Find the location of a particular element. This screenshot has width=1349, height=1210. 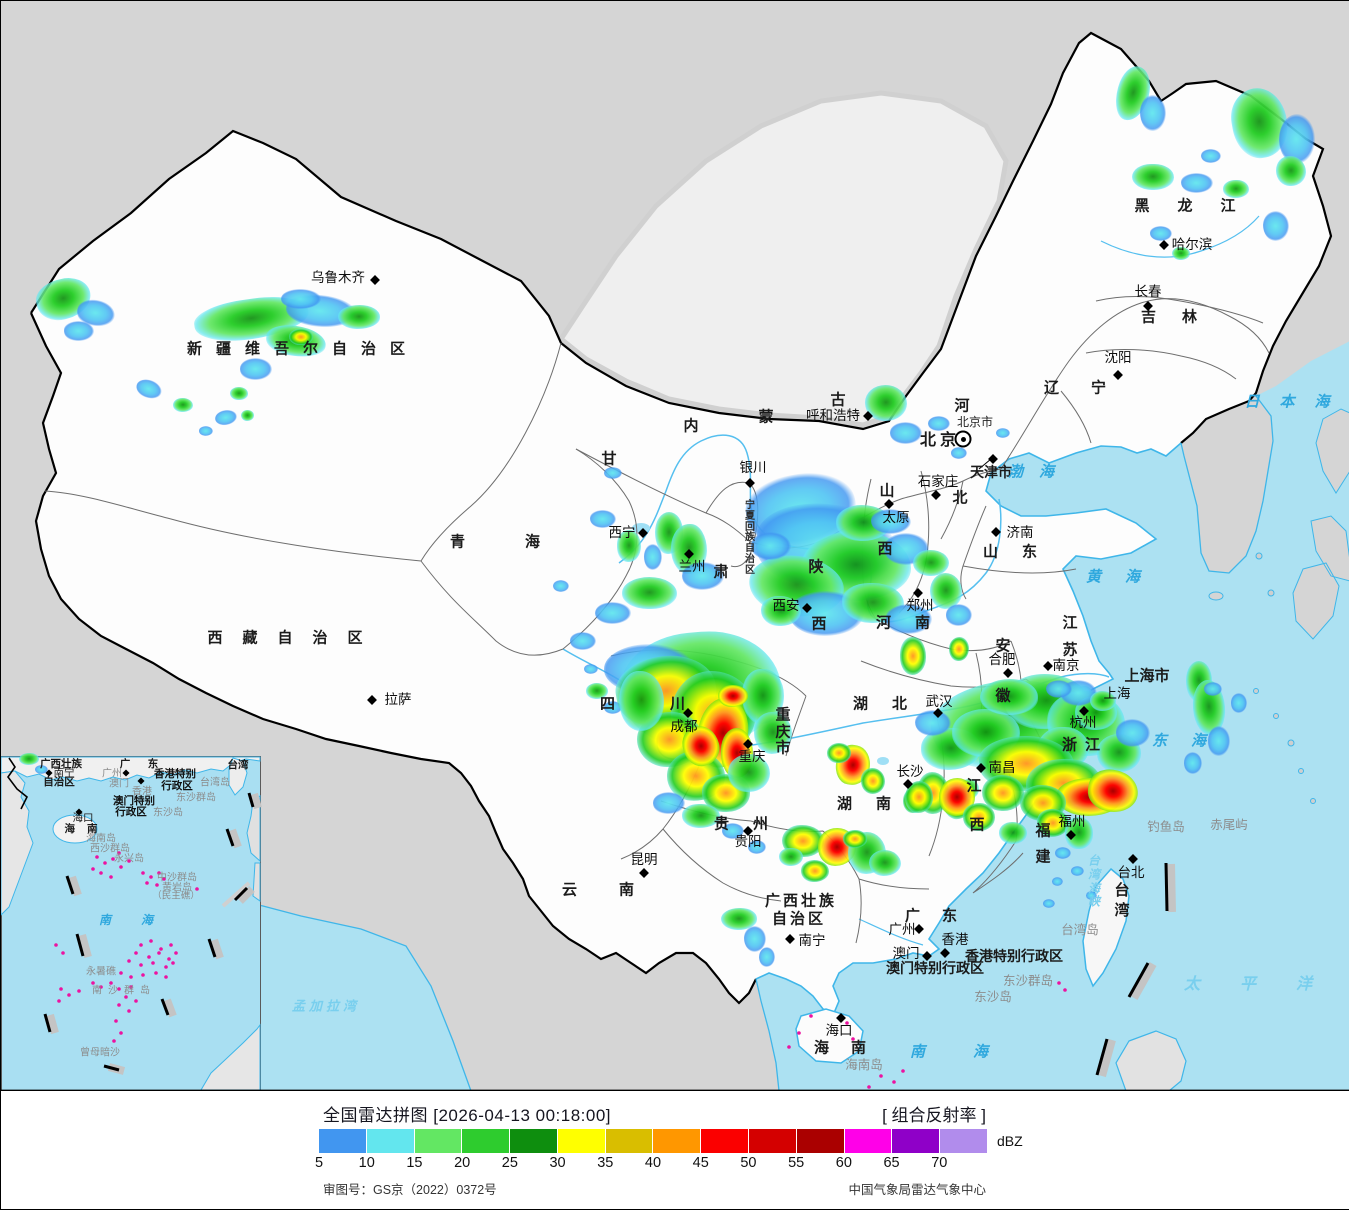

inset-dash-lines is located at coordinates (152, 933).